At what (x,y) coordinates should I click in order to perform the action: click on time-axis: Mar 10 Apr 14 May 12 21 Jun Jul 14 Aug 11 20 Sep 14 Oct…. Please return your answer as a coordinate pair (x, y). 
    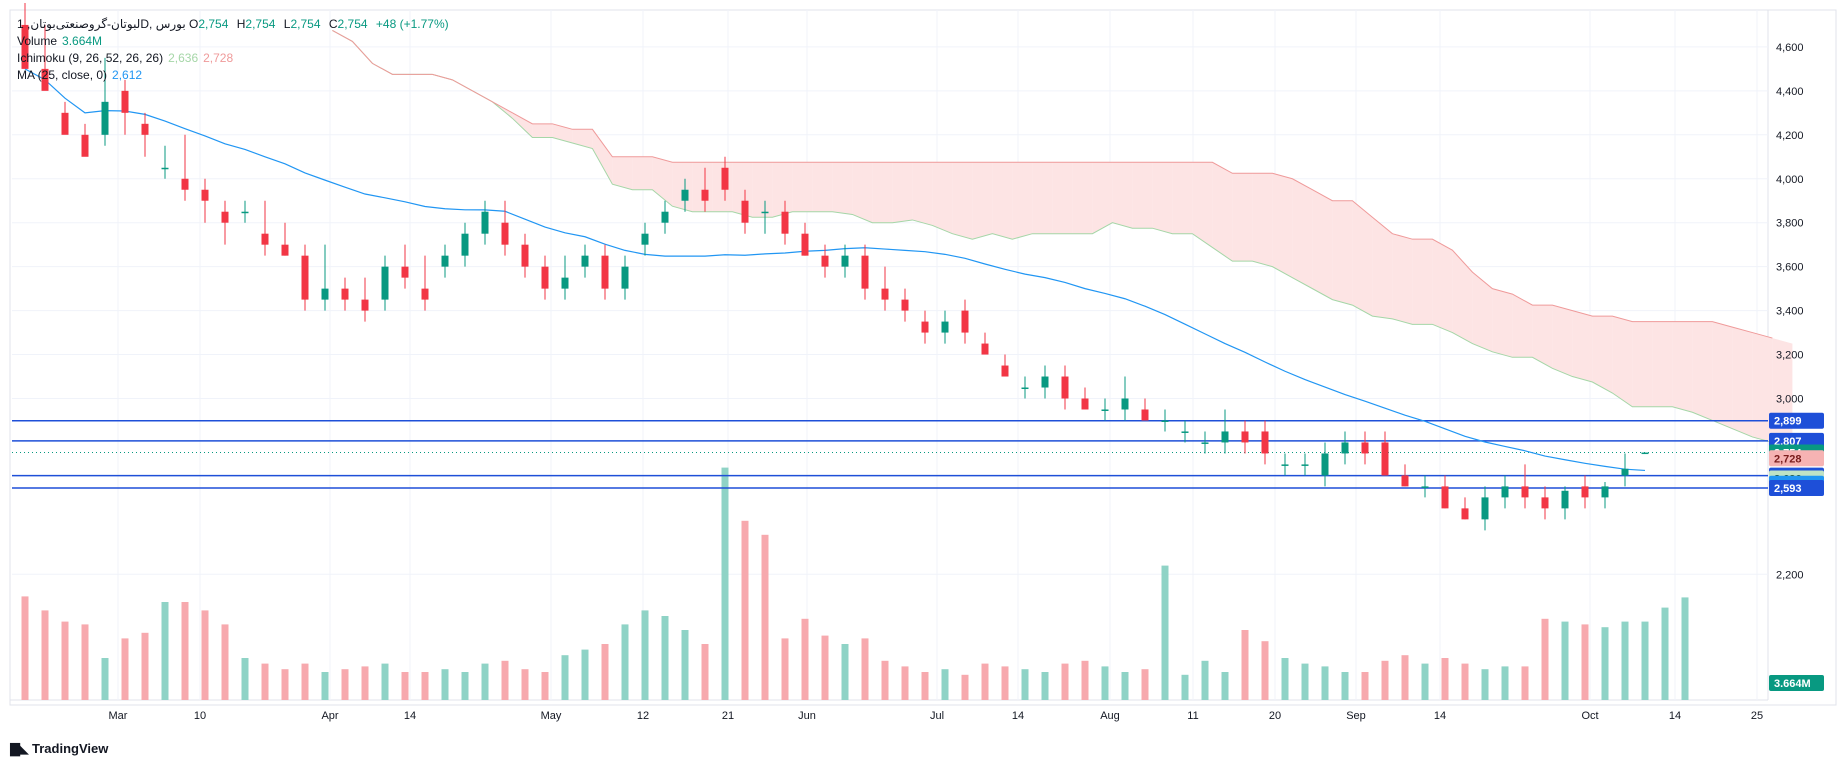
    Looking at the image, I should click on (936, 716).